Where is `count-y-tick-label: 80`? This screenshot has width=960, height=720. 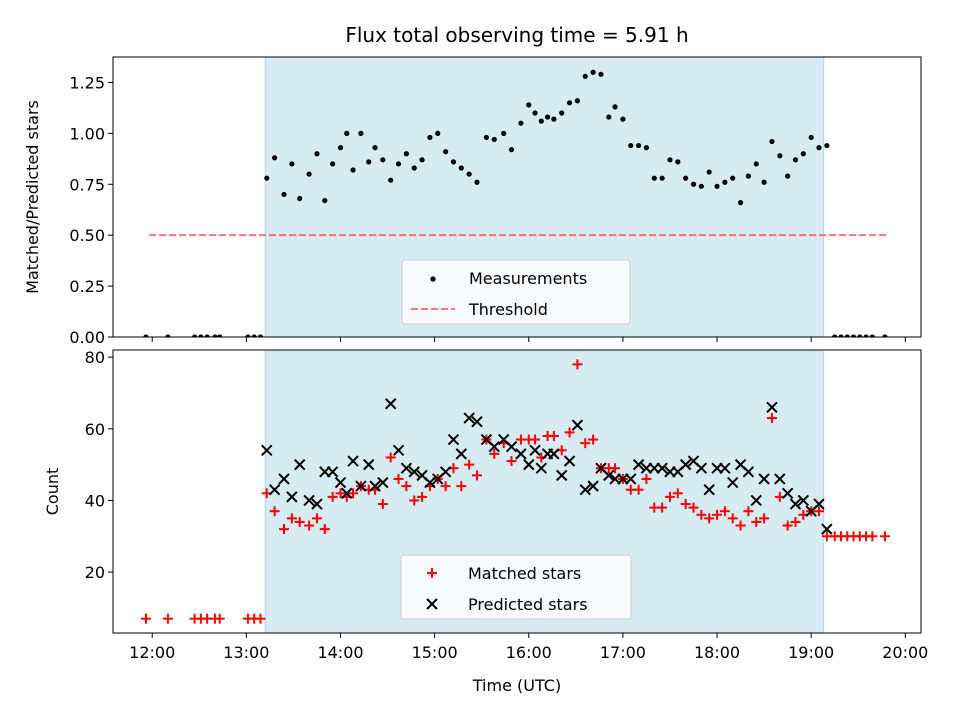
count-y-tick-label: 80 is located at coordinates (95, 357).